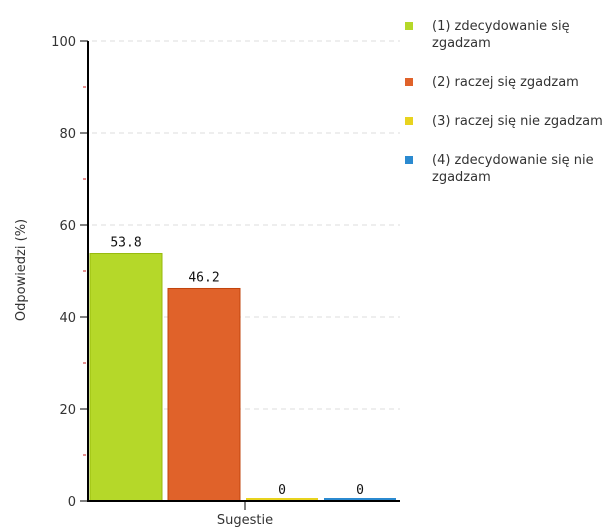 The height and width of the screenshot is (530, 612). Describe the element at coordinates (72, 502) in the screenshot. I see `y-tick-label: 0` at that location.